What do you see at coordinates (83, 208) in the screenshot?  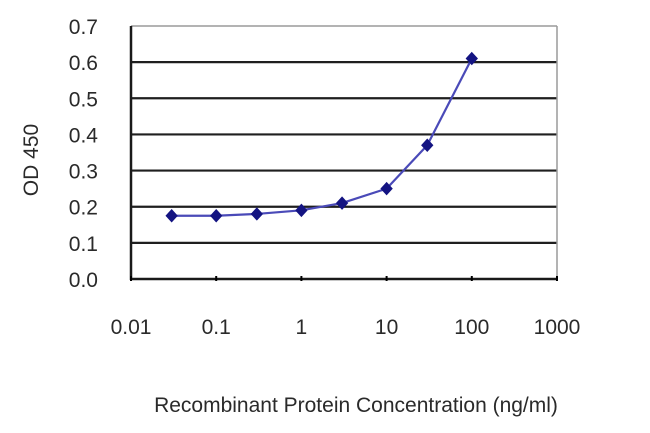 I see `y-tick-label: 0.2` at bounding box center [83, 208].